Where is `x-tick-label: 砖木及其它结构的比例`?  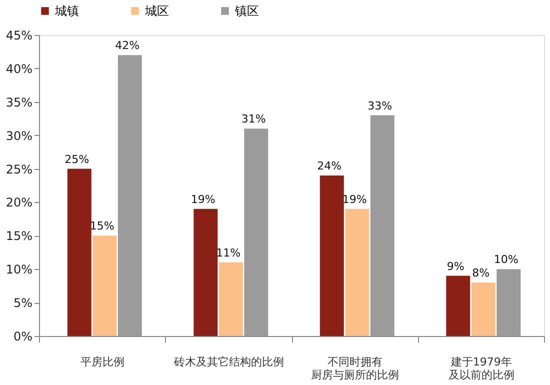
x-tick-label: 砖木及其它结构的比例 is located at coordinates (228, 362).